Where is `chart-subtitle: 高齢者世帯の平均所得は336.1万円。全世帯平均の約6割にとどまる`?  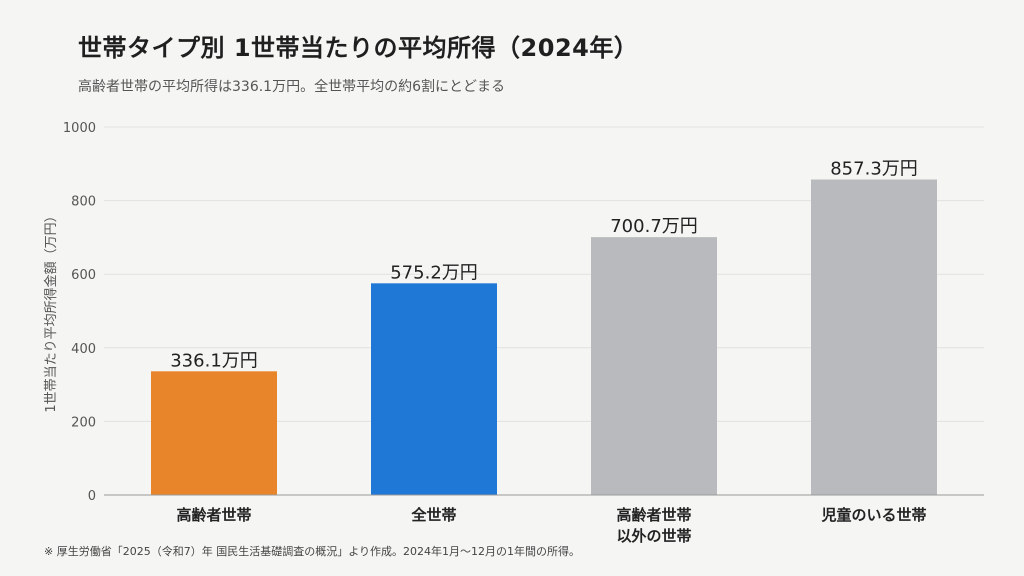 chart-subtitle: 高齢者世帯の平均所得は336.1万円。全世帯平均の約6割にとどまる is located at coordinates (291, 87).